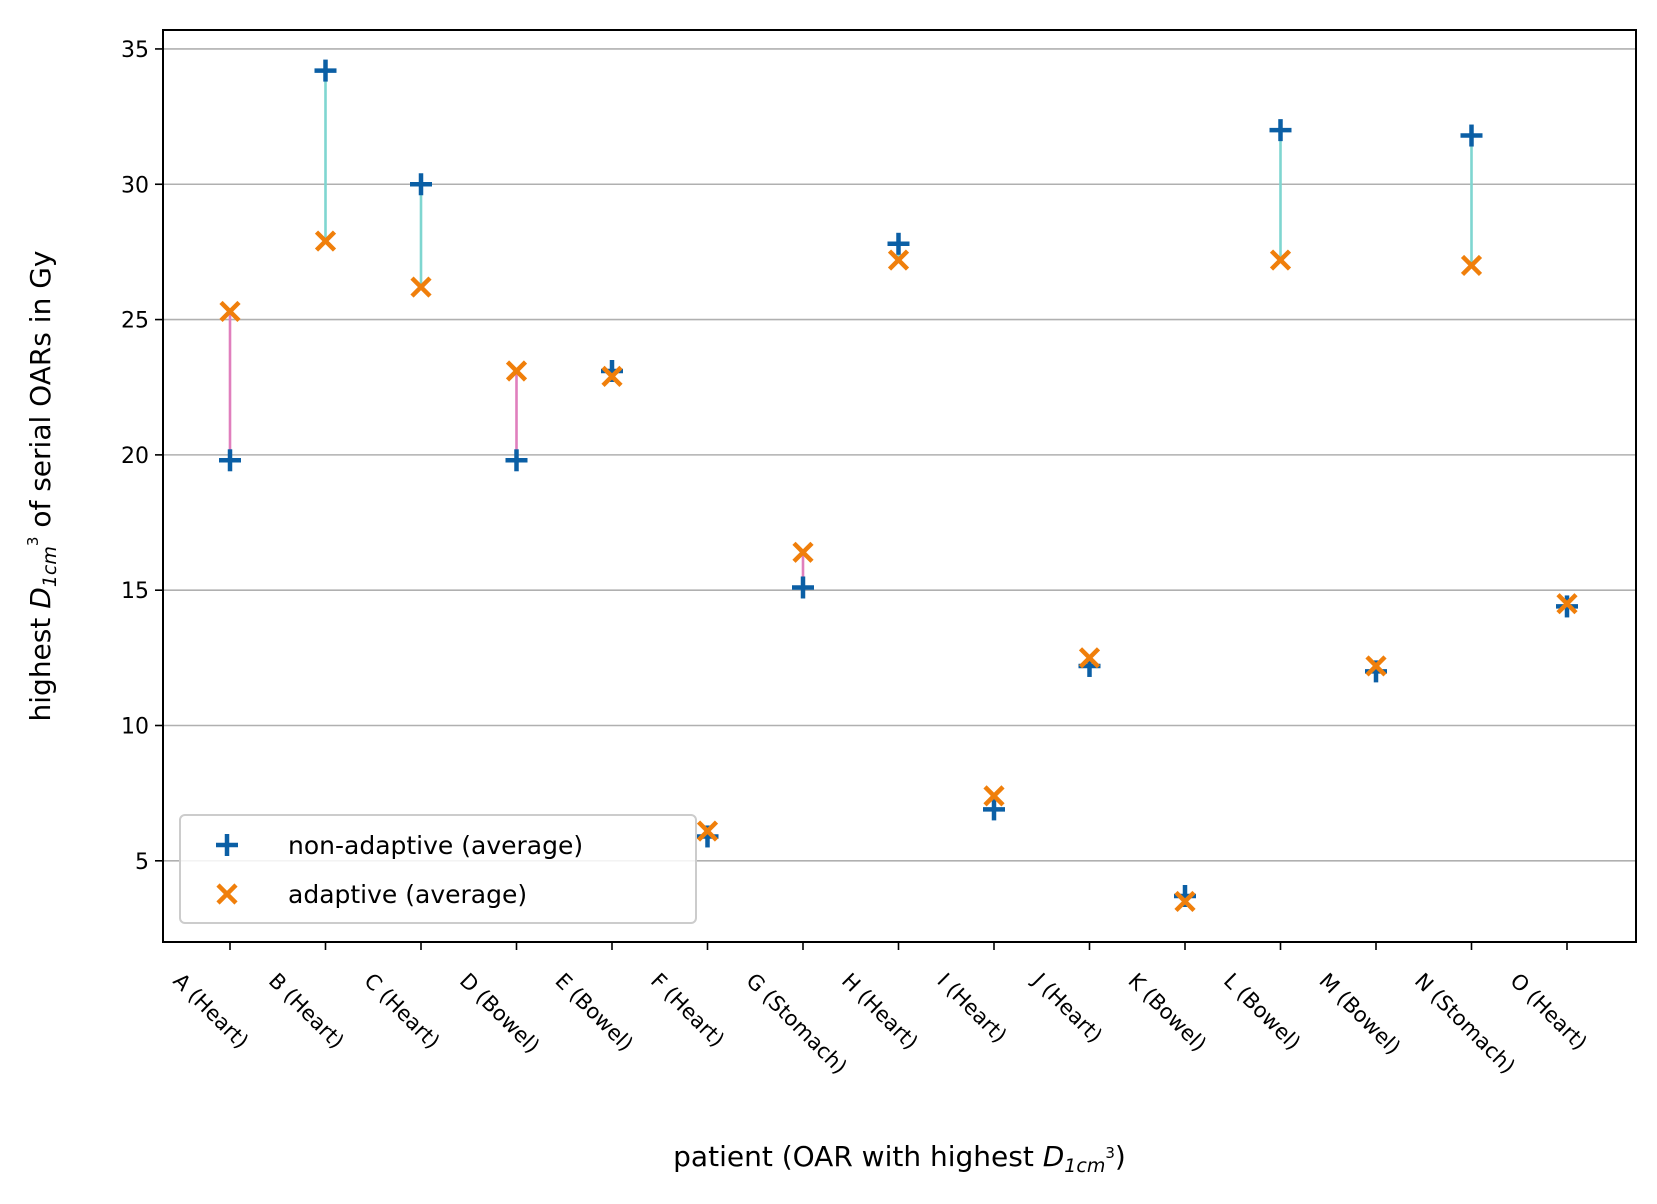 This screenshot has width=1657, height=1204. Describe the element at coordinates (135, 456) in the screenshot. I see `y-tick-label: 20` at that location.